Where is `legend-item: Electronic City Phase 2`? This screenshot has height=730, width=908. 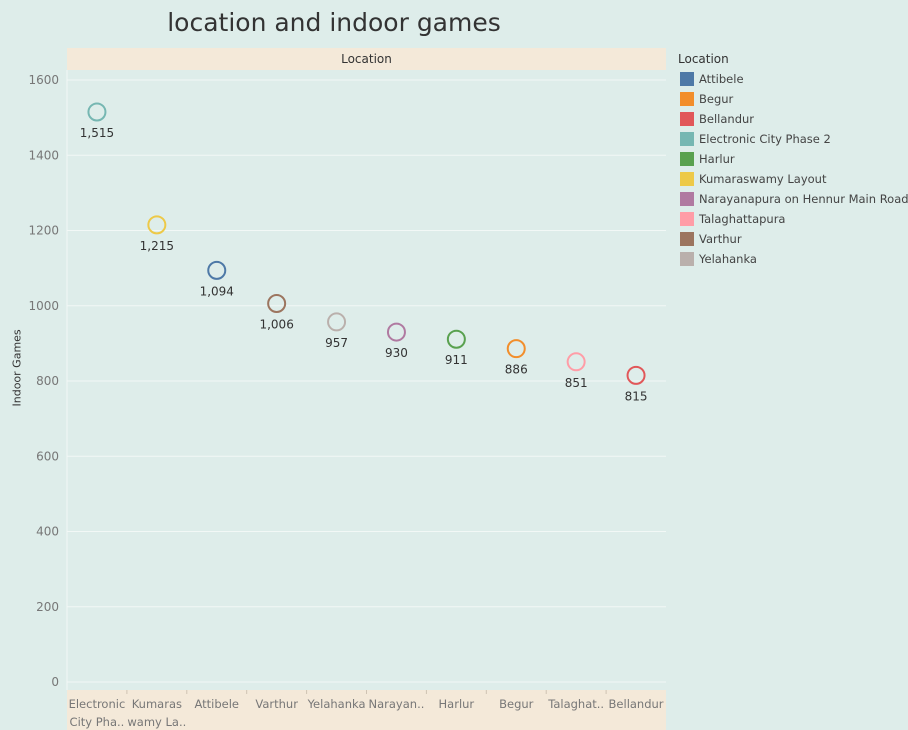
legend-item: Electronic City Phase 2 is located at coordinates (793, 139).